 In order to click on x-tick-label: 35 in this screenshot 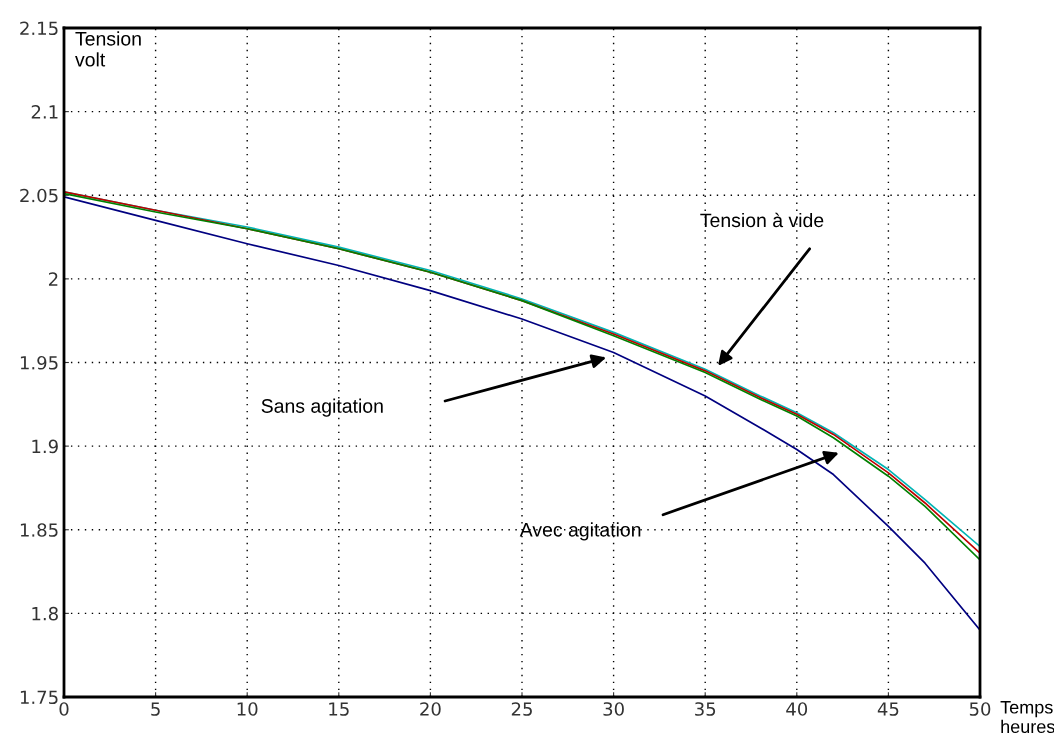, I will do `click(705, 709)`.